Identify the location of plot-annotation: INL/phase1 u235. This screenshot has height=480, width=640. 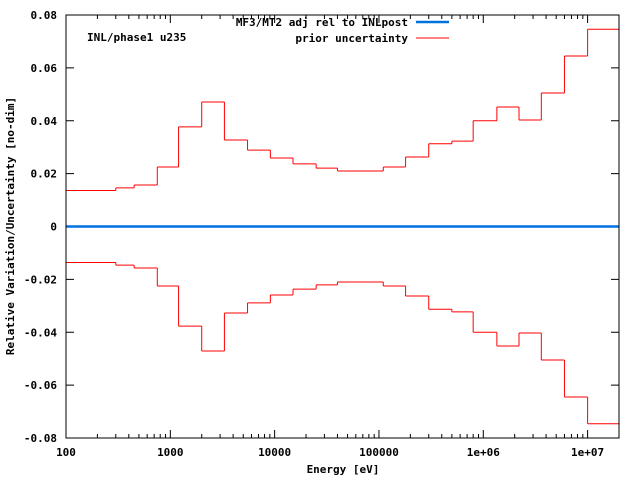
(136, 37).